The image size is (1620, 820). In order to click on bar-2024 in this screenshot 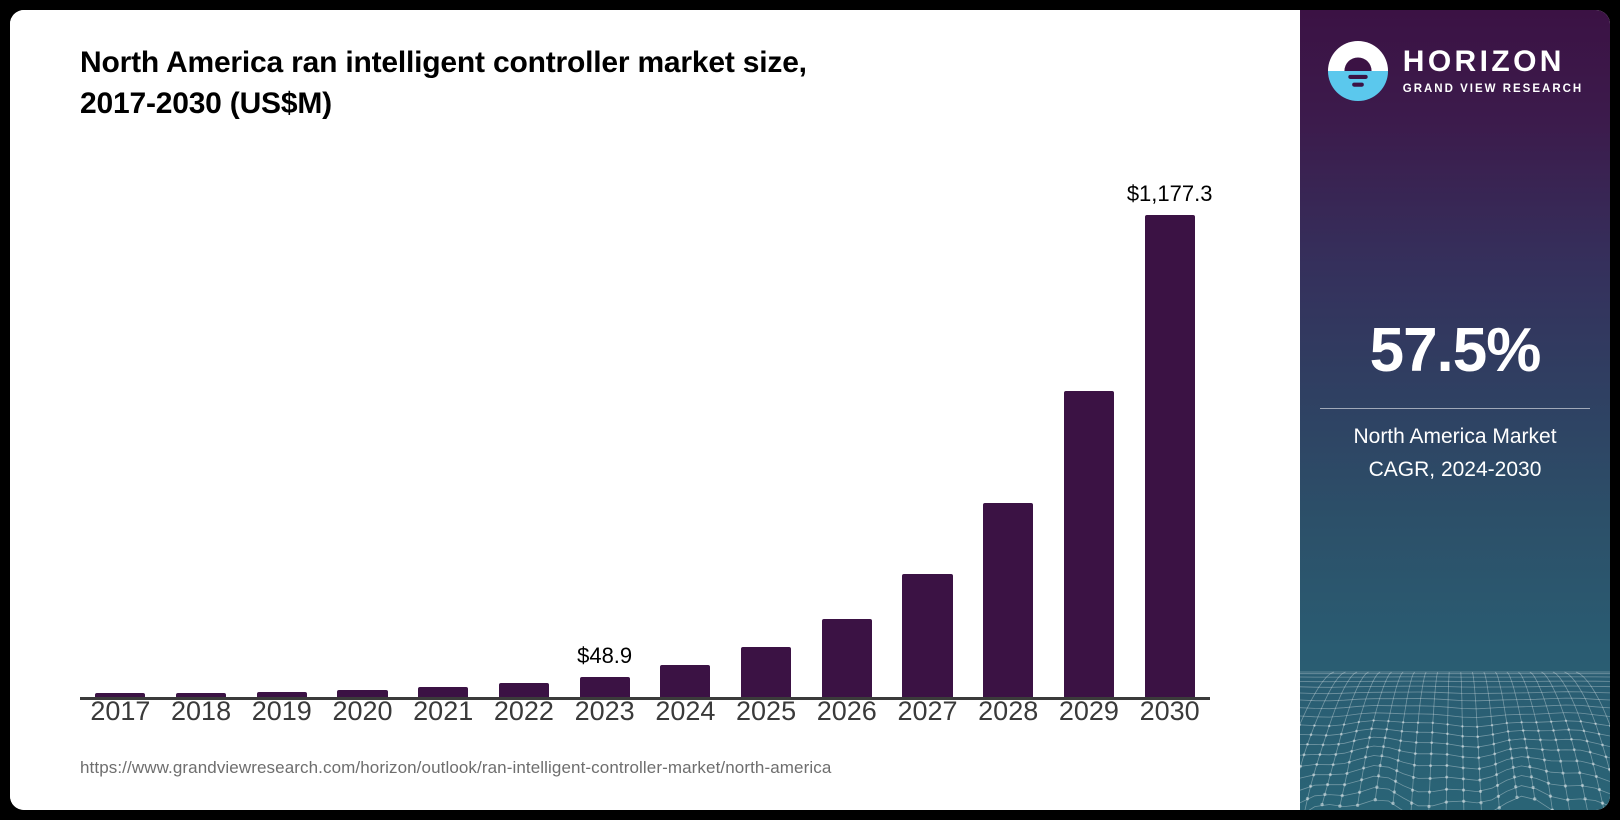, I will do `click(685, 681)`.